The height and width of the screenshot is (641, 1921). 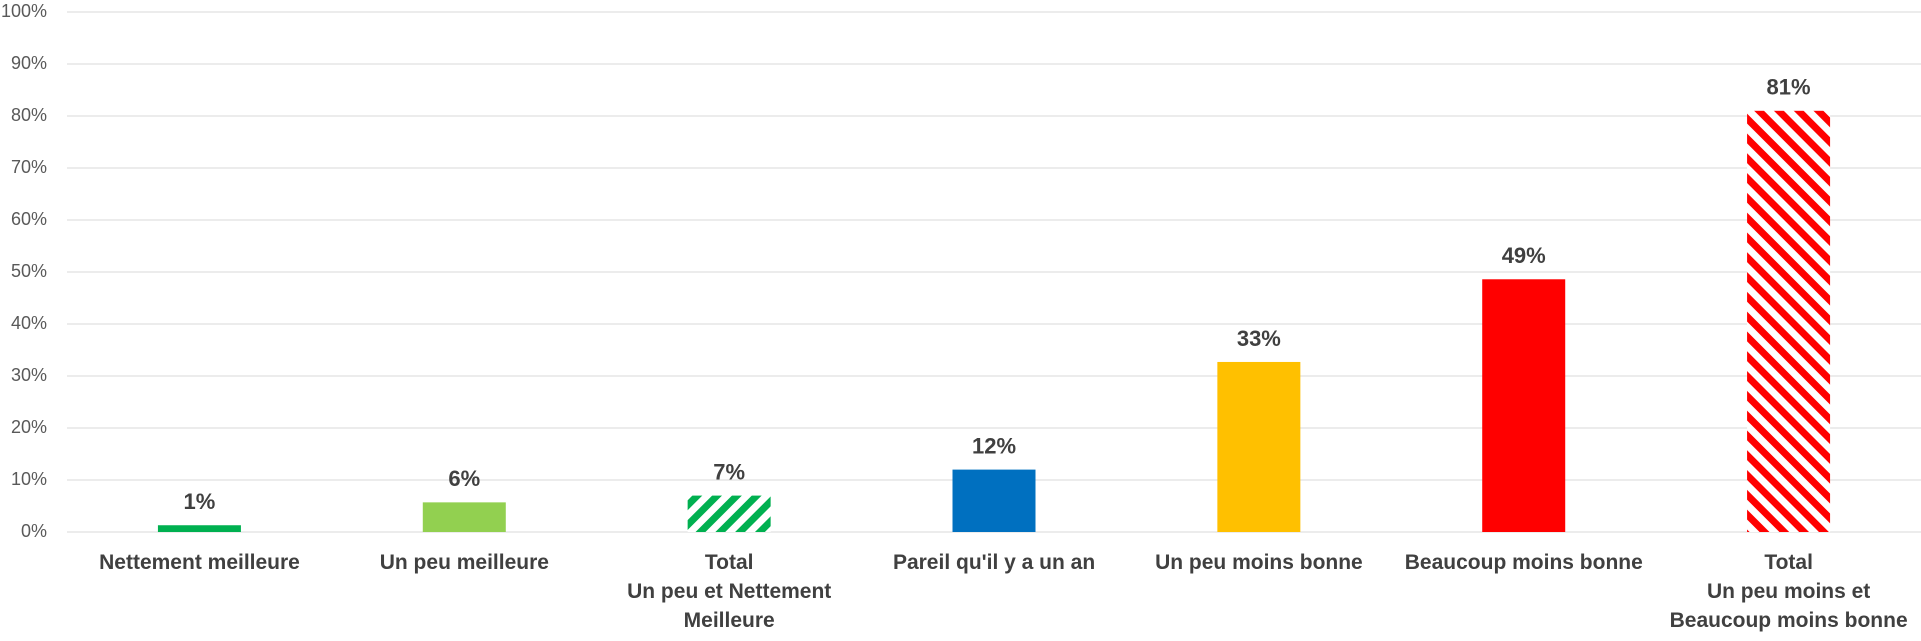 What do you see at coordinates (199, 562) in the screenshot?
I see `x-tick-label: Nettement meilleure` at bounding box center [199, 562].